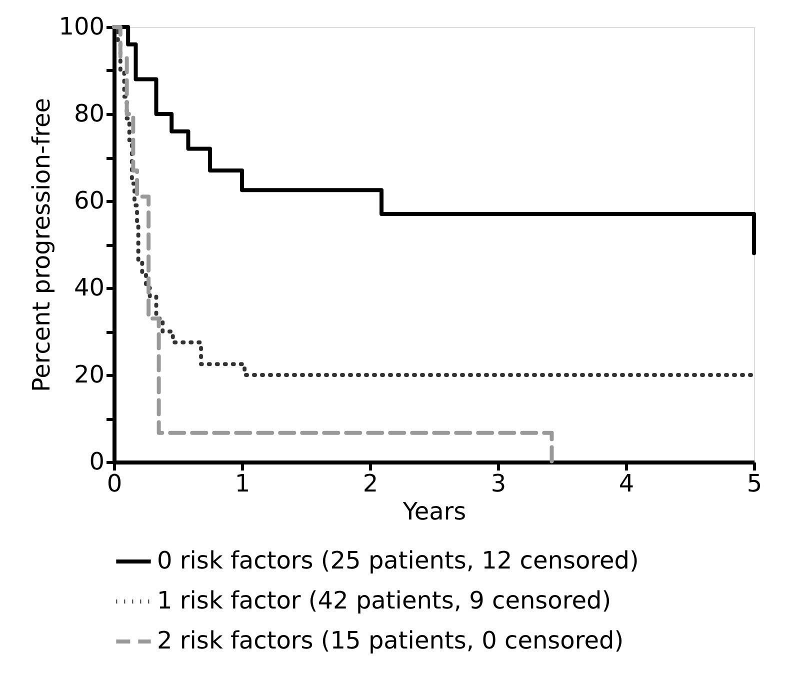 Image resolution: width=785 pixels, height=698 pixels. I want to click on x-tick-label: 1, so click(242, 484).